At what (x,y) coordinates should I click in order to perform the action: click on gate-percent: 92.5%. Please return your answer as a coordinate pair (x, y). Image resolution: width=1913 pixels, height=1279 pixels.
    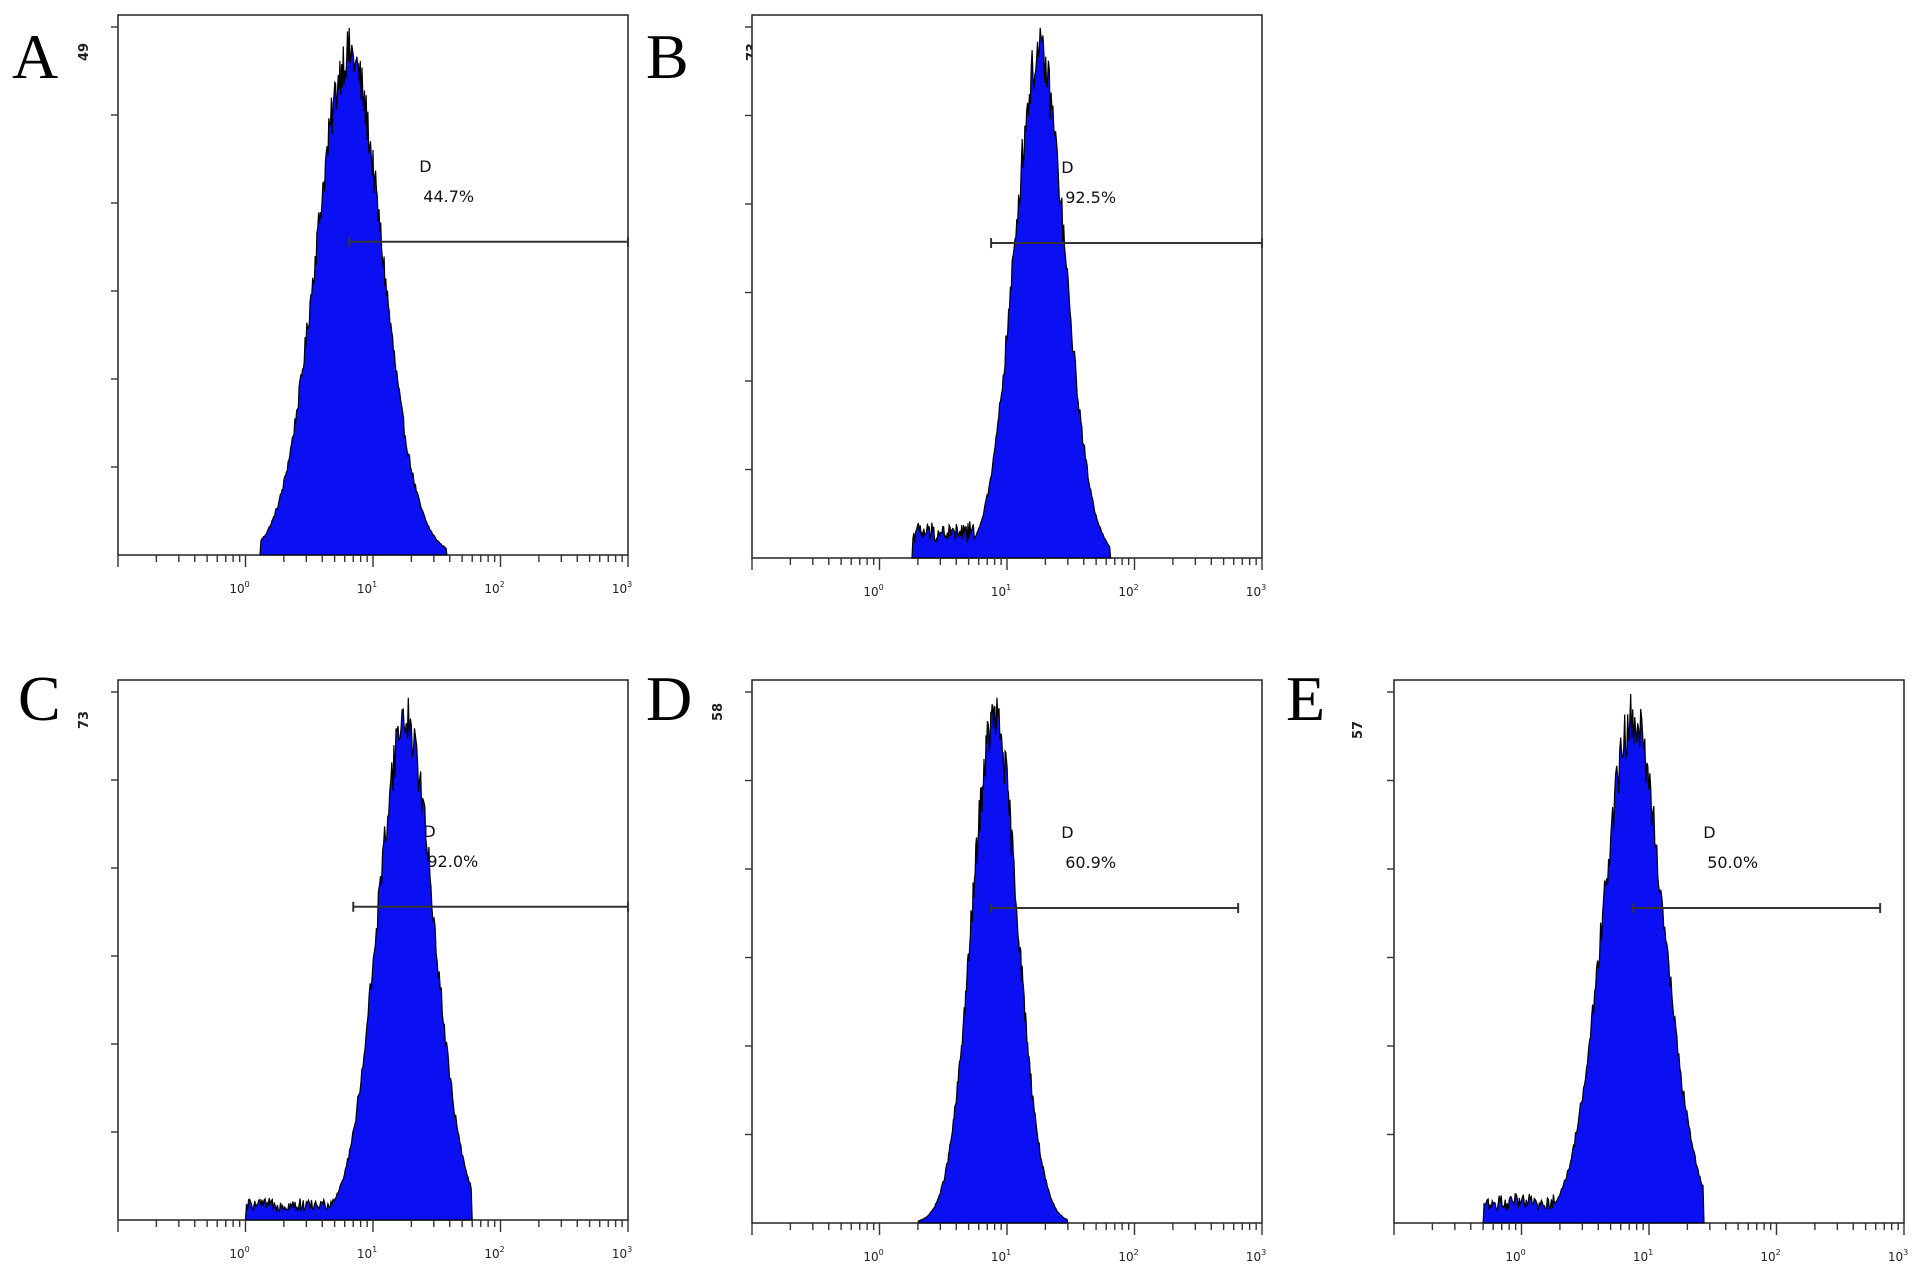
    Looking at the image, I should click on (1090, 197).